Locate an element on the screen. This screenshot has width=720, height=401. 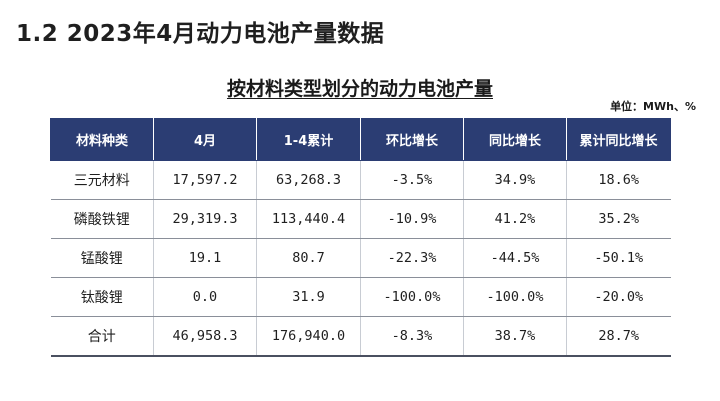
table-cell: 34.9% is located at coordinates (515, 180).